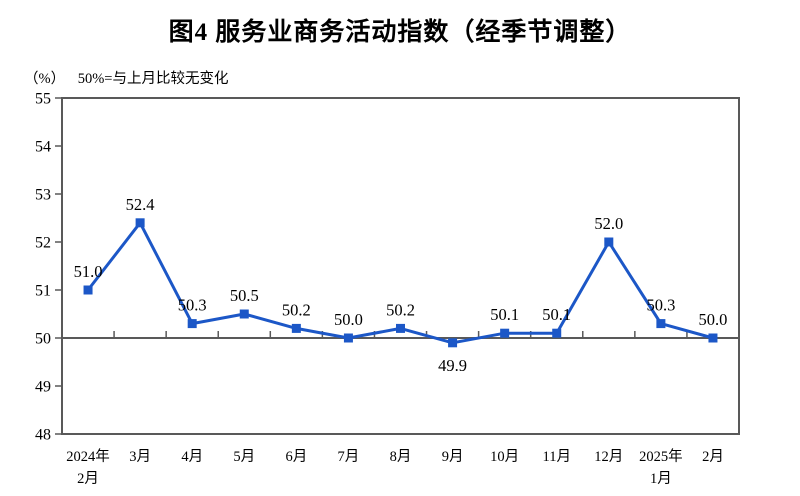  What do you see at coordinates (453, 457) in the screenshot?
I see `x-axis-category-label: 9月` at bounding box center [453, 457].